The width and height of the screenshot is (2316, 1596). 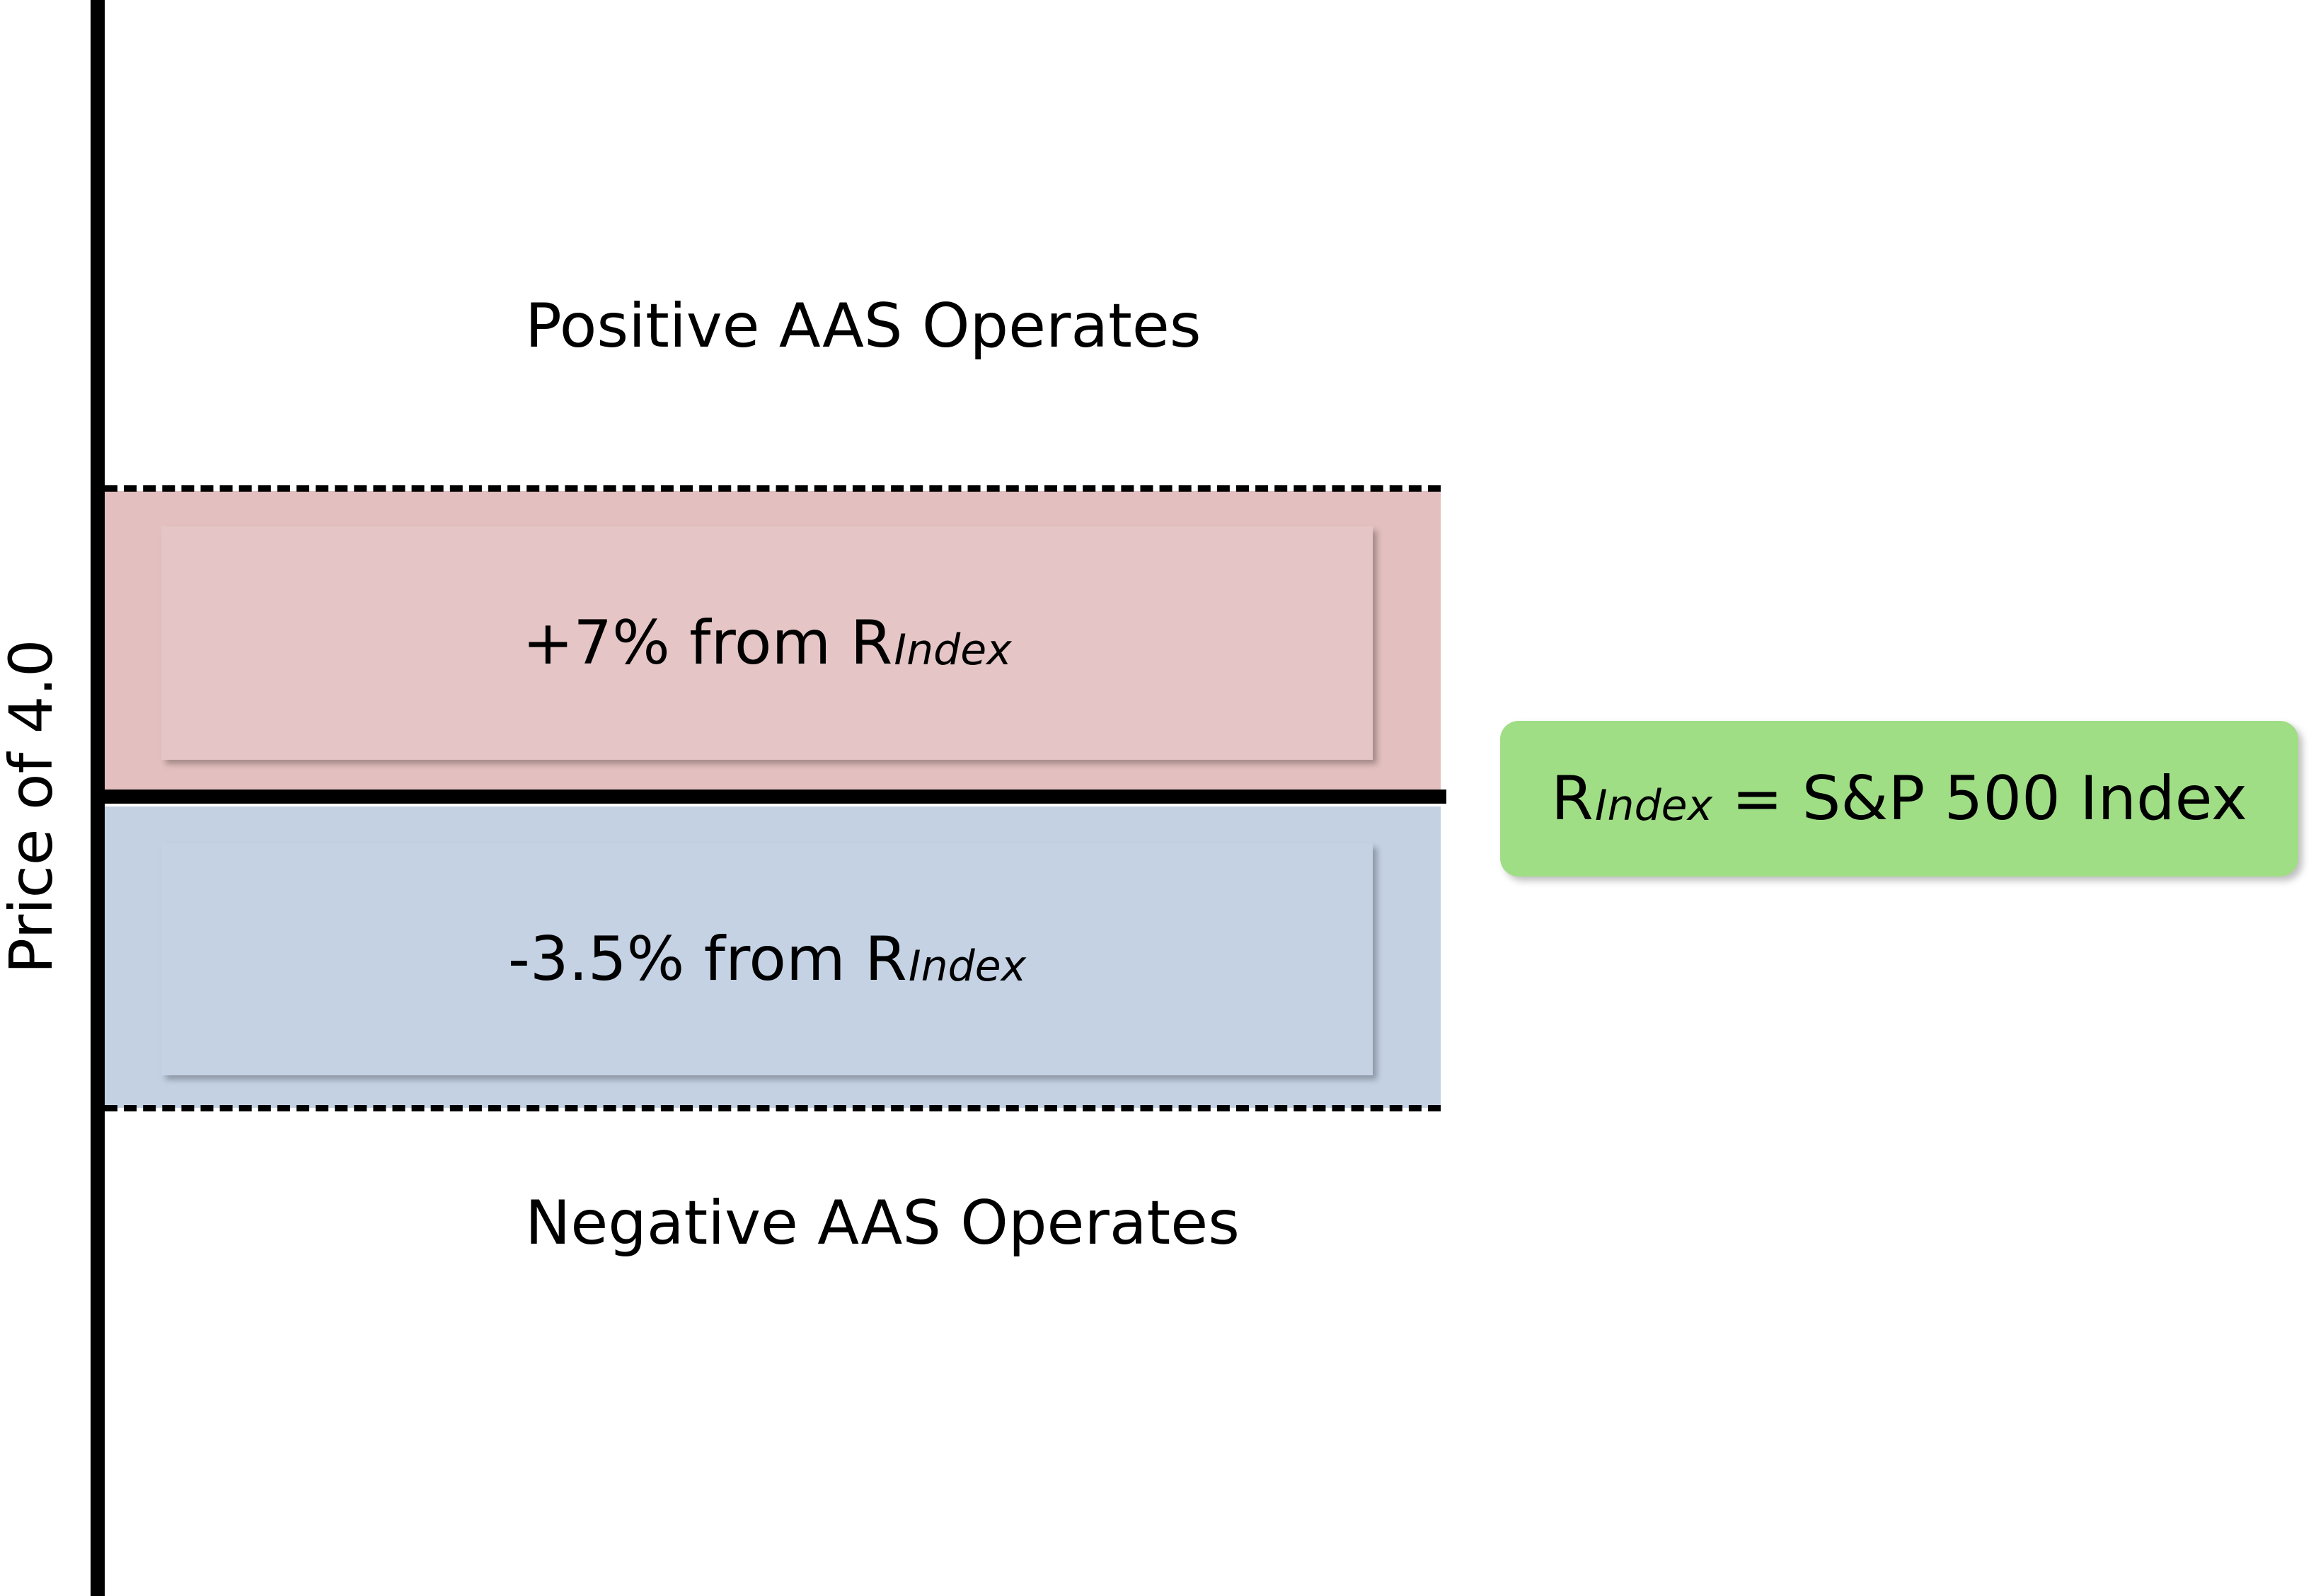 I want to click on positive-aas-label: Positive AAS Operates, so click(x=864, y=326).